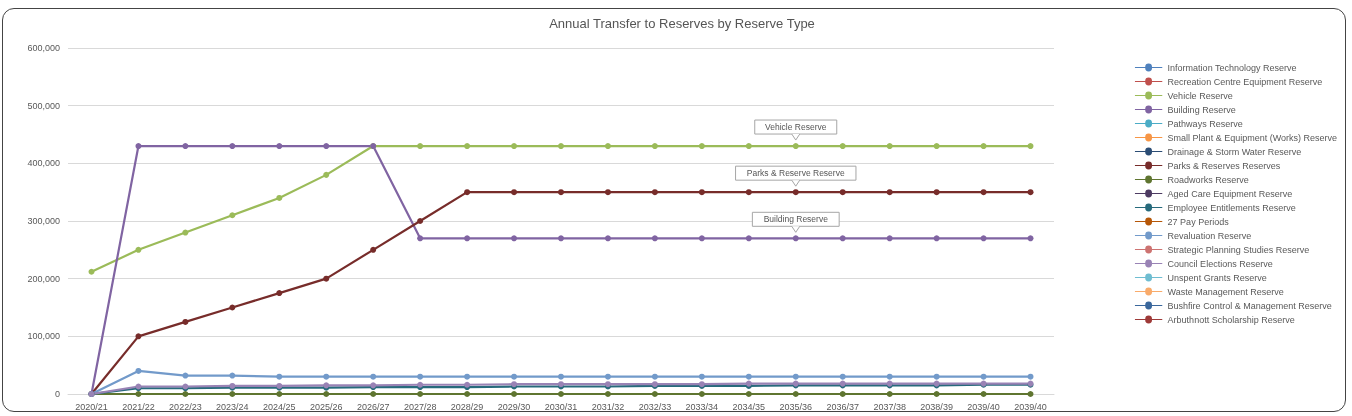 The width and height of the screenshot is (1352, 416). I want to click on y-tick-label: 200,000, so click(43, 278).